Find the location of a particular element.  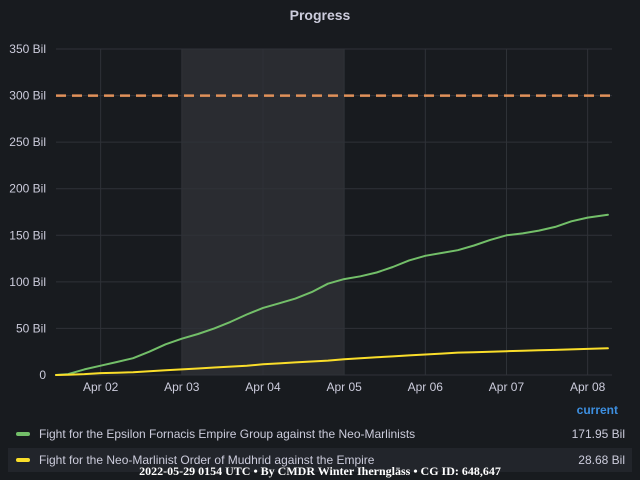

y-tick-label-6: 300 Bil is located at coordinates (27, 96).